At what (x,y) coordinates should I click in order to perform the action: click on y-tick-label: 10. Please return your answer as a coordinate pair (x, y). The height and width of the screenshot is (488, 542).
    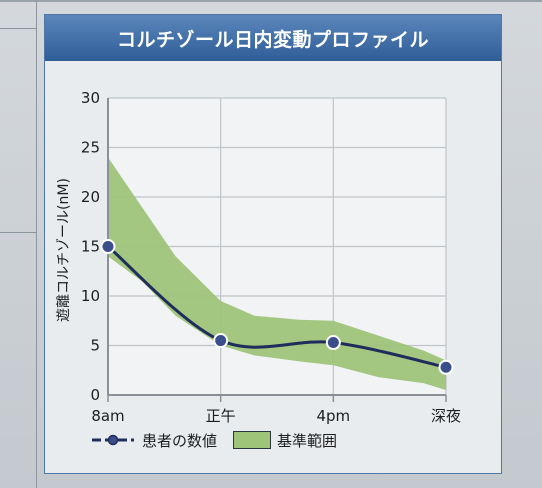
    Looking at the image, I should click on (90, 296).